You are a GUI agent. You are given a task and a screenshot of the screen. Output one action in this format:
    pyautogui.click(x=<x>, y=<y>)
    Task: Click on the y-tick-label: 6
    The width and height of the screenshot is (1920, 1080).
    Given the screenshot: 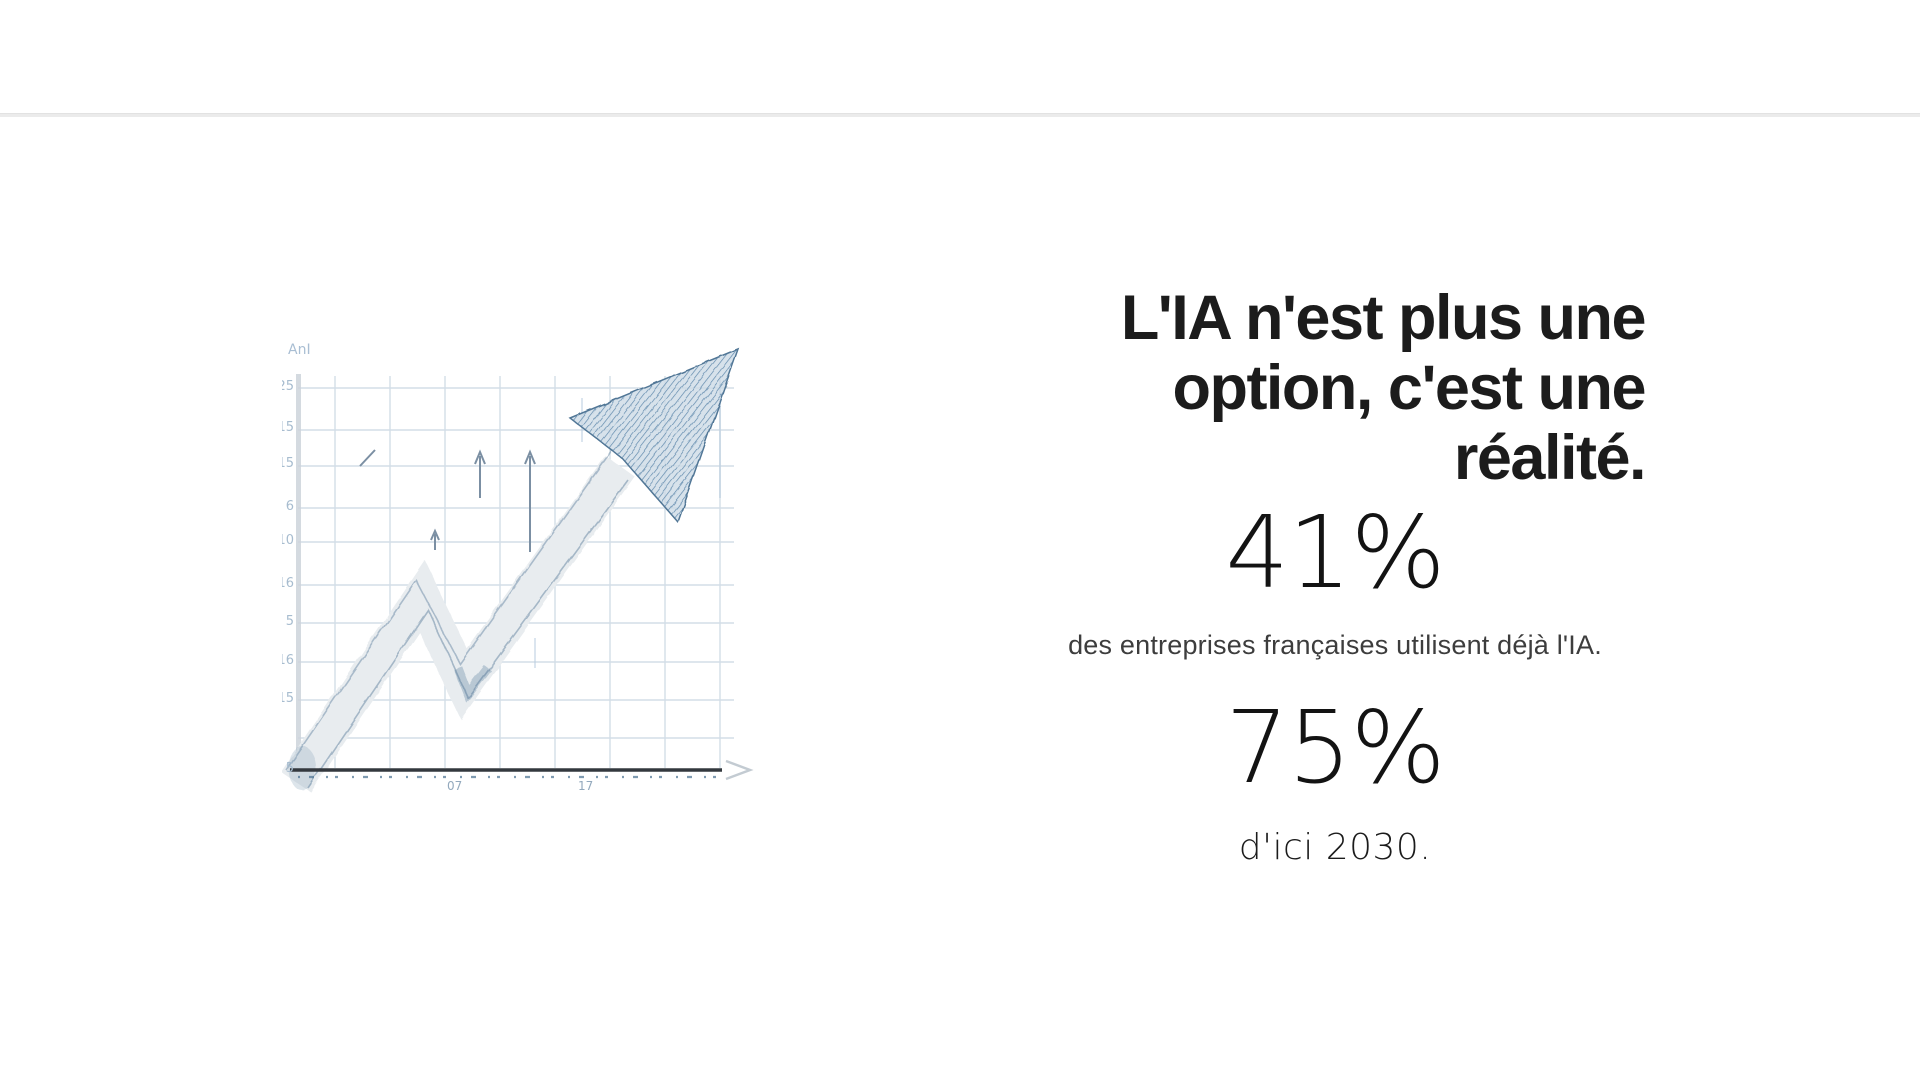 What is the action you would take?
    pyautogui.click(x=290, y=506)
    